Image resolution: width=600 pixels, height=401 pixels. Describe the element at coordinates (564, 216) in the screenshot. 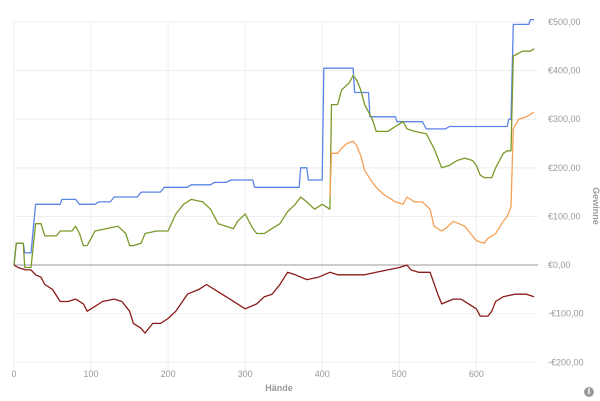

I see `y-tick-label: €100,00` at that location.